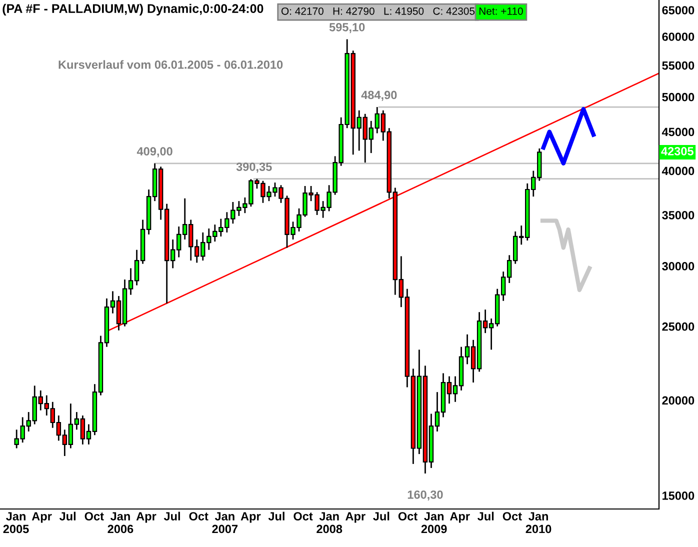  I want to click on chart-title: (PA #F - PALLADIUM,W) Dynamic,0:00-24:00, so click(133, 10).